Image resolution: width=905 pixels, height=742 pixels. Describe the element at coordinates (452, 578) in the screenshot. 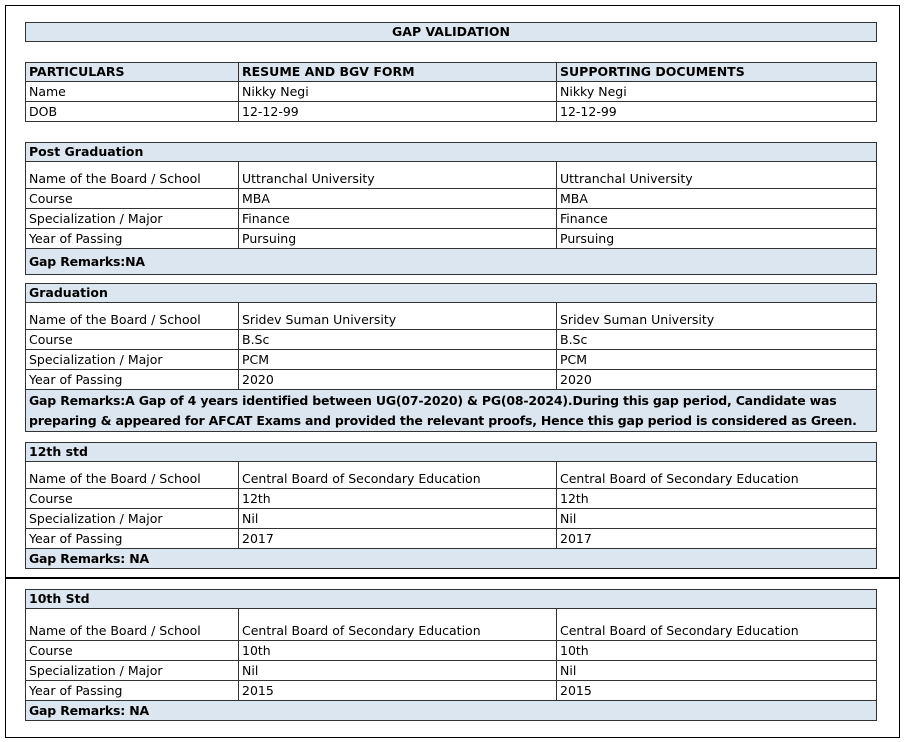

I see `divider` at that location.